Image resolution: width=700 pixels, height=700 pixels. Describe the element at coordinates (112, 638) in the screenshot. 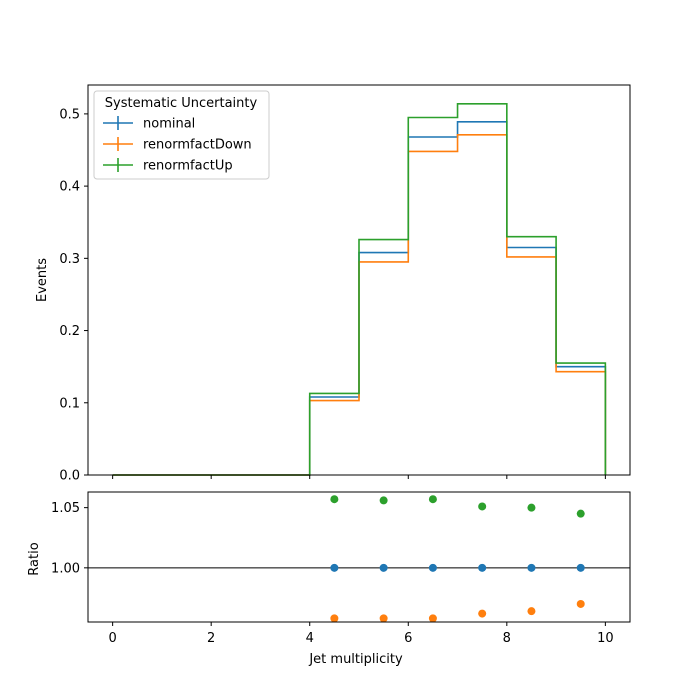

I see `x-tick-label: 0` at that location.